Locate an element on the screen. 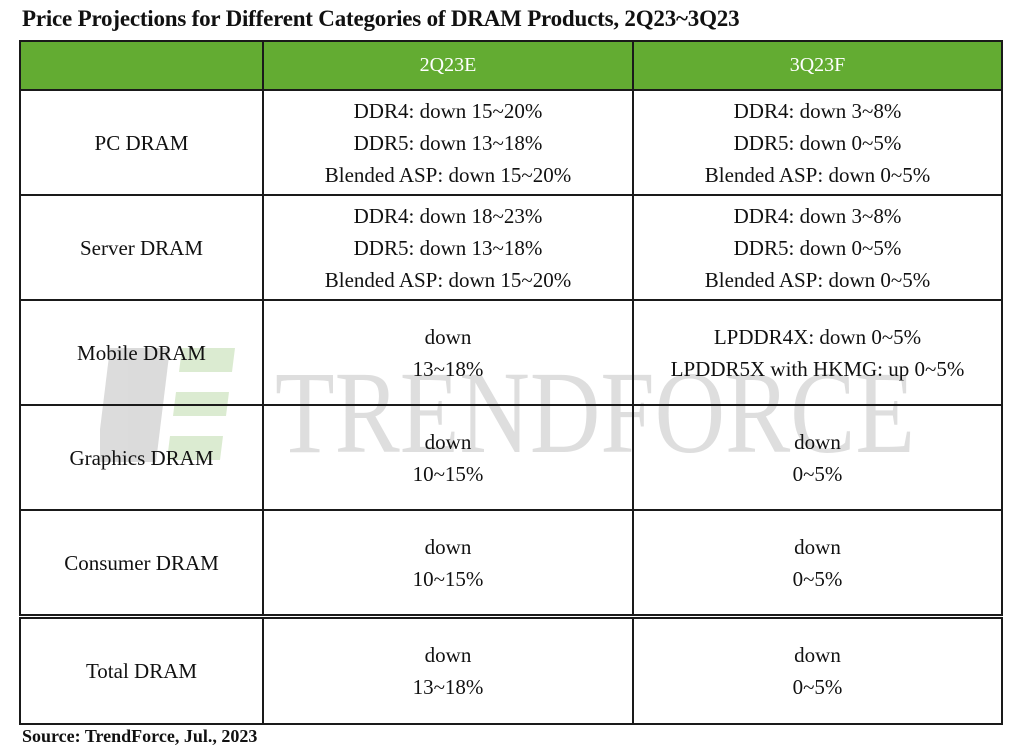 This screenshot has width=1024, height=747. header-row: 2Q23E 3Q23F is located at coordinates (511, 65).